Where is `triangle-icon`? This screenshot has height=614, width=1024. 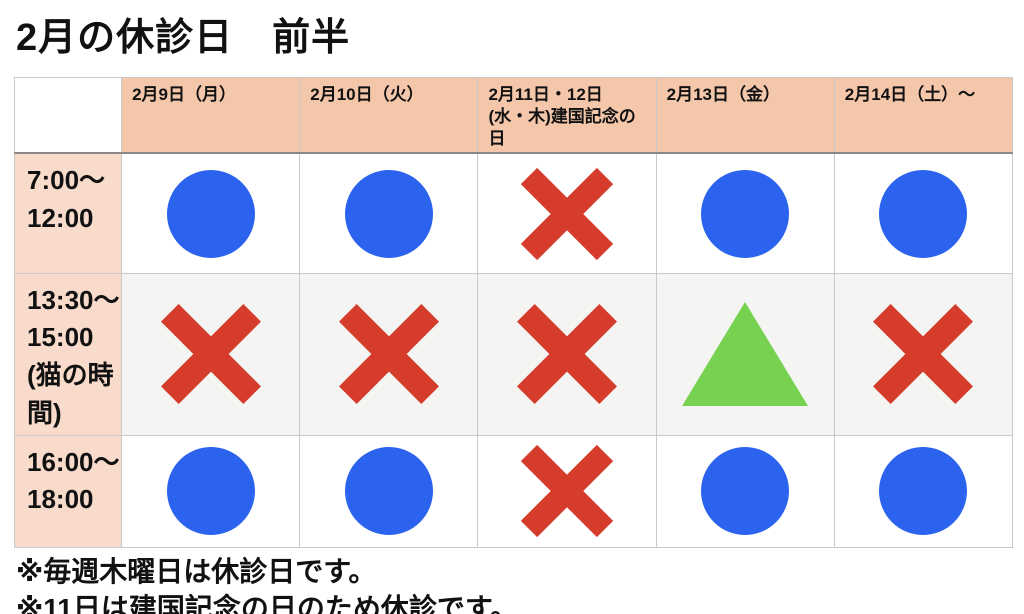
triangle-icon is located at coordinates (745, 354).